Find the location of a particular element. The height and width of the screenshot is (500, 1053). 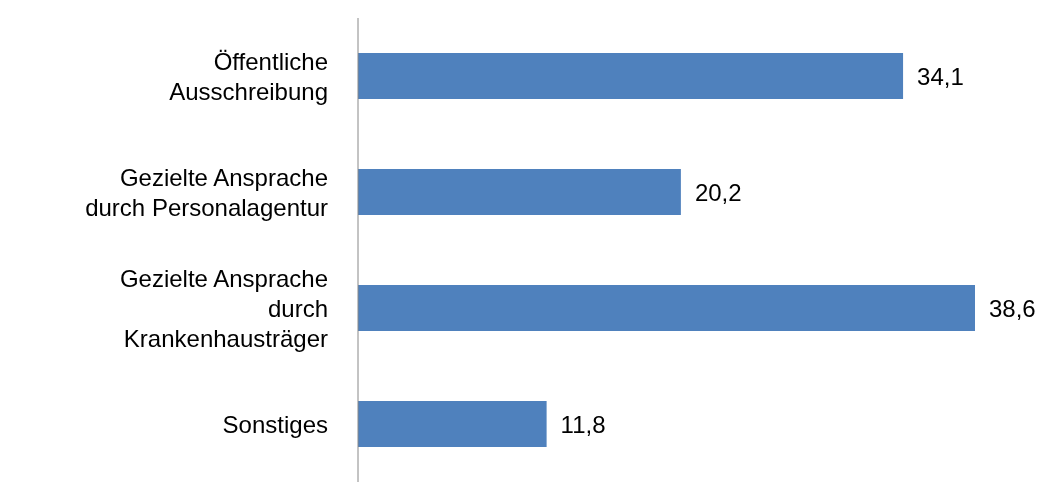

y-tick-label: Gezielte Ansprache durch Personalagentur is located at coordinates (206, 192).